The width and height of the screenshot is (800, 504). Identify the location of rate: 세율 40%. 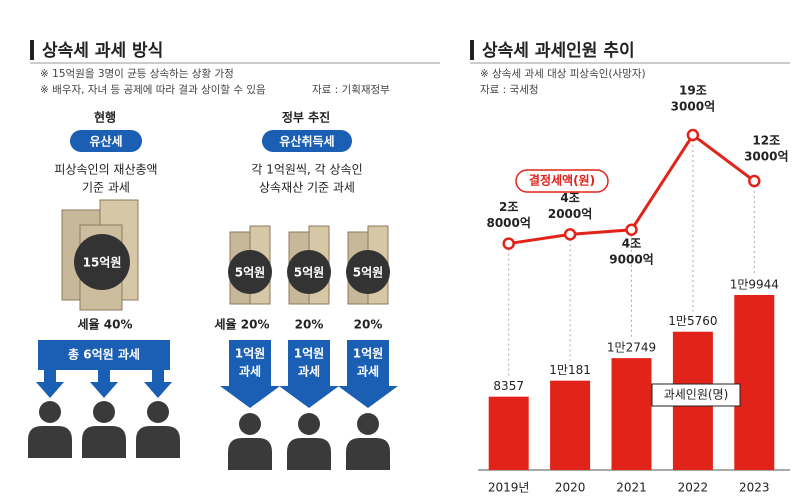
(105, 324).